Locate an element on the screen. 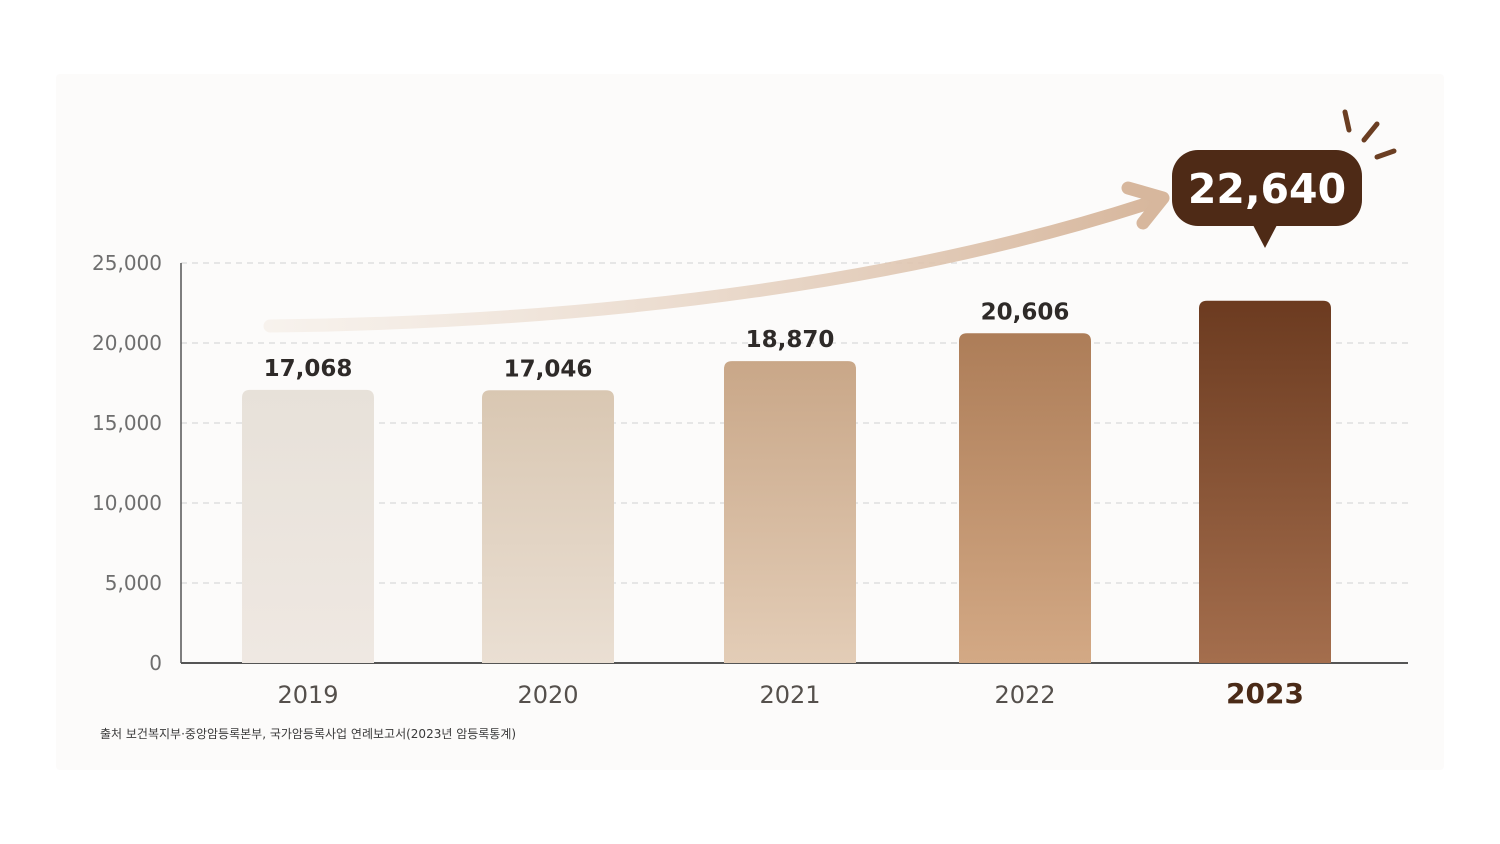  bar-2023 is located at coordinates (1265, 481).